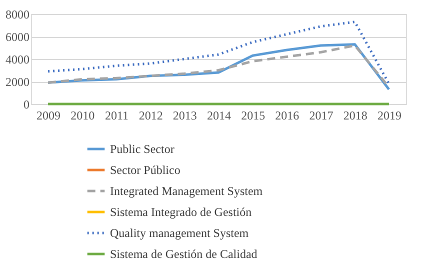 The image size is (429, 268). Describe the element at coordinates (145, 170) in the screenshot. I see `legend-label: Sector Público` at that location.